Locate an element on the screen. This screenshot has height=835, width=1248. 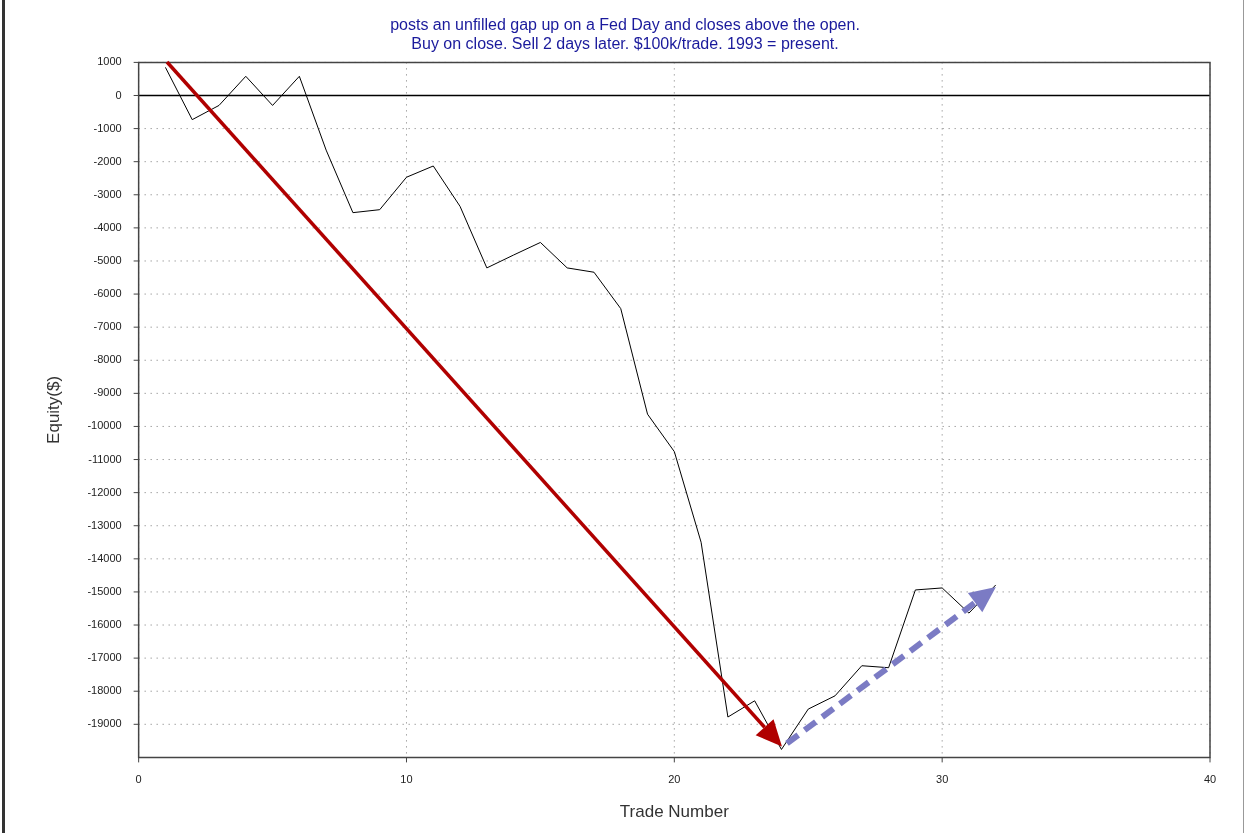
x-tick-label: 10 is located at coordinates (406, 779).